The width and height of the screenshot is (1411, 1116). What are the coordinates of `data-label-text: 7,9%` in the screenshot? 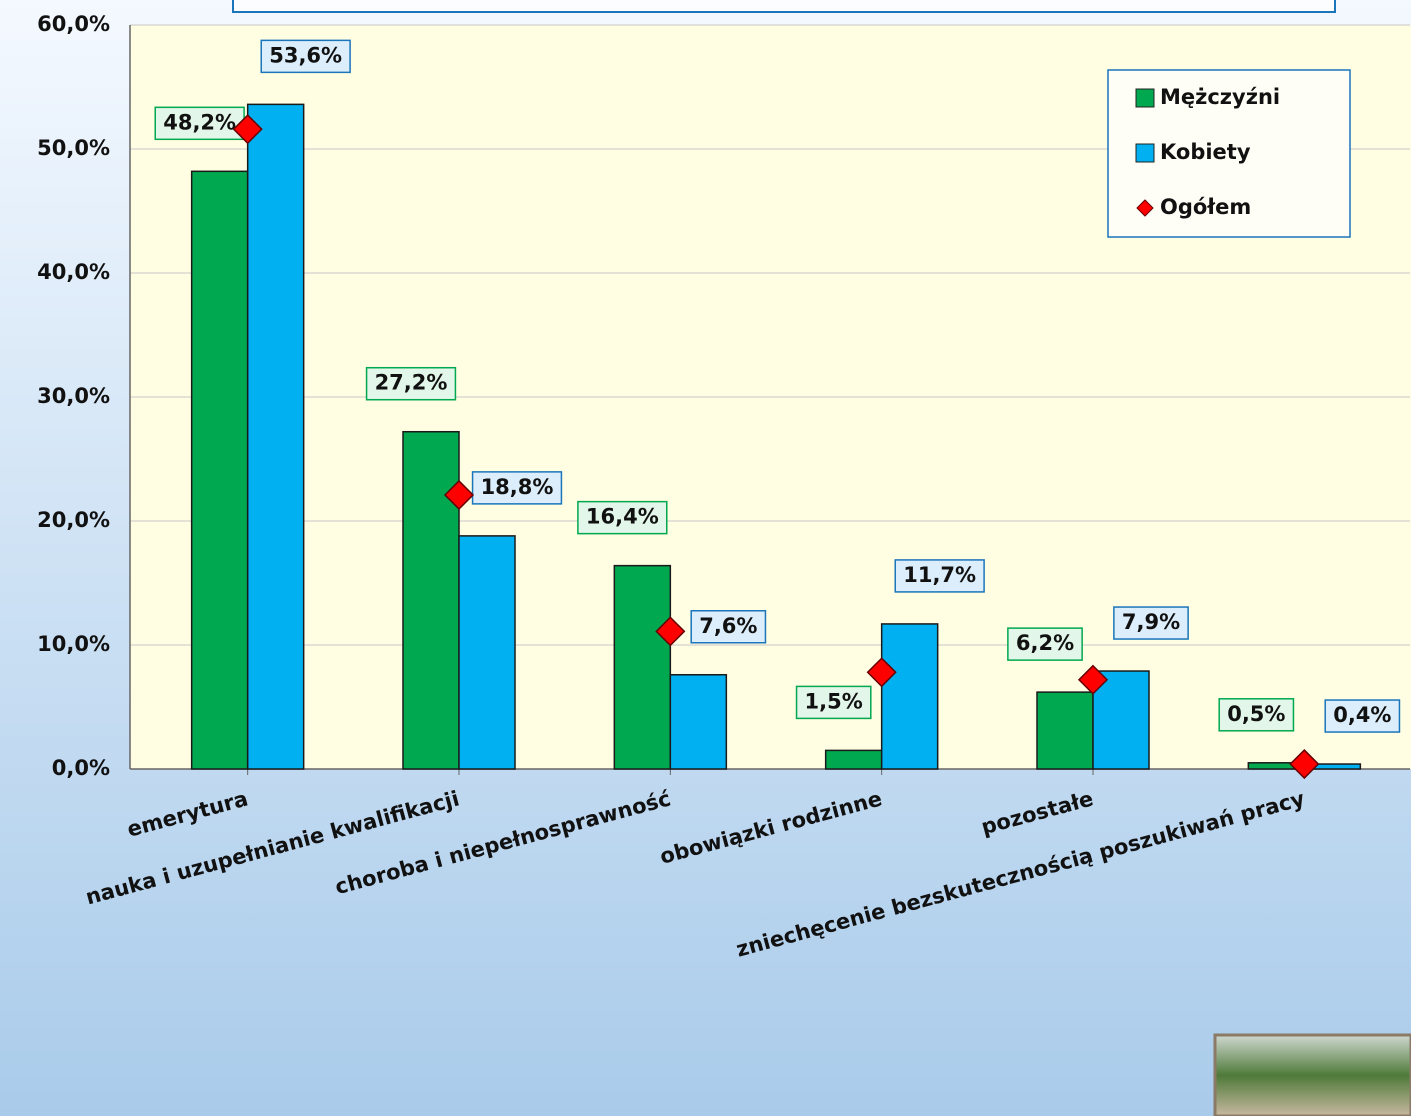 It's located at (1151, 622).